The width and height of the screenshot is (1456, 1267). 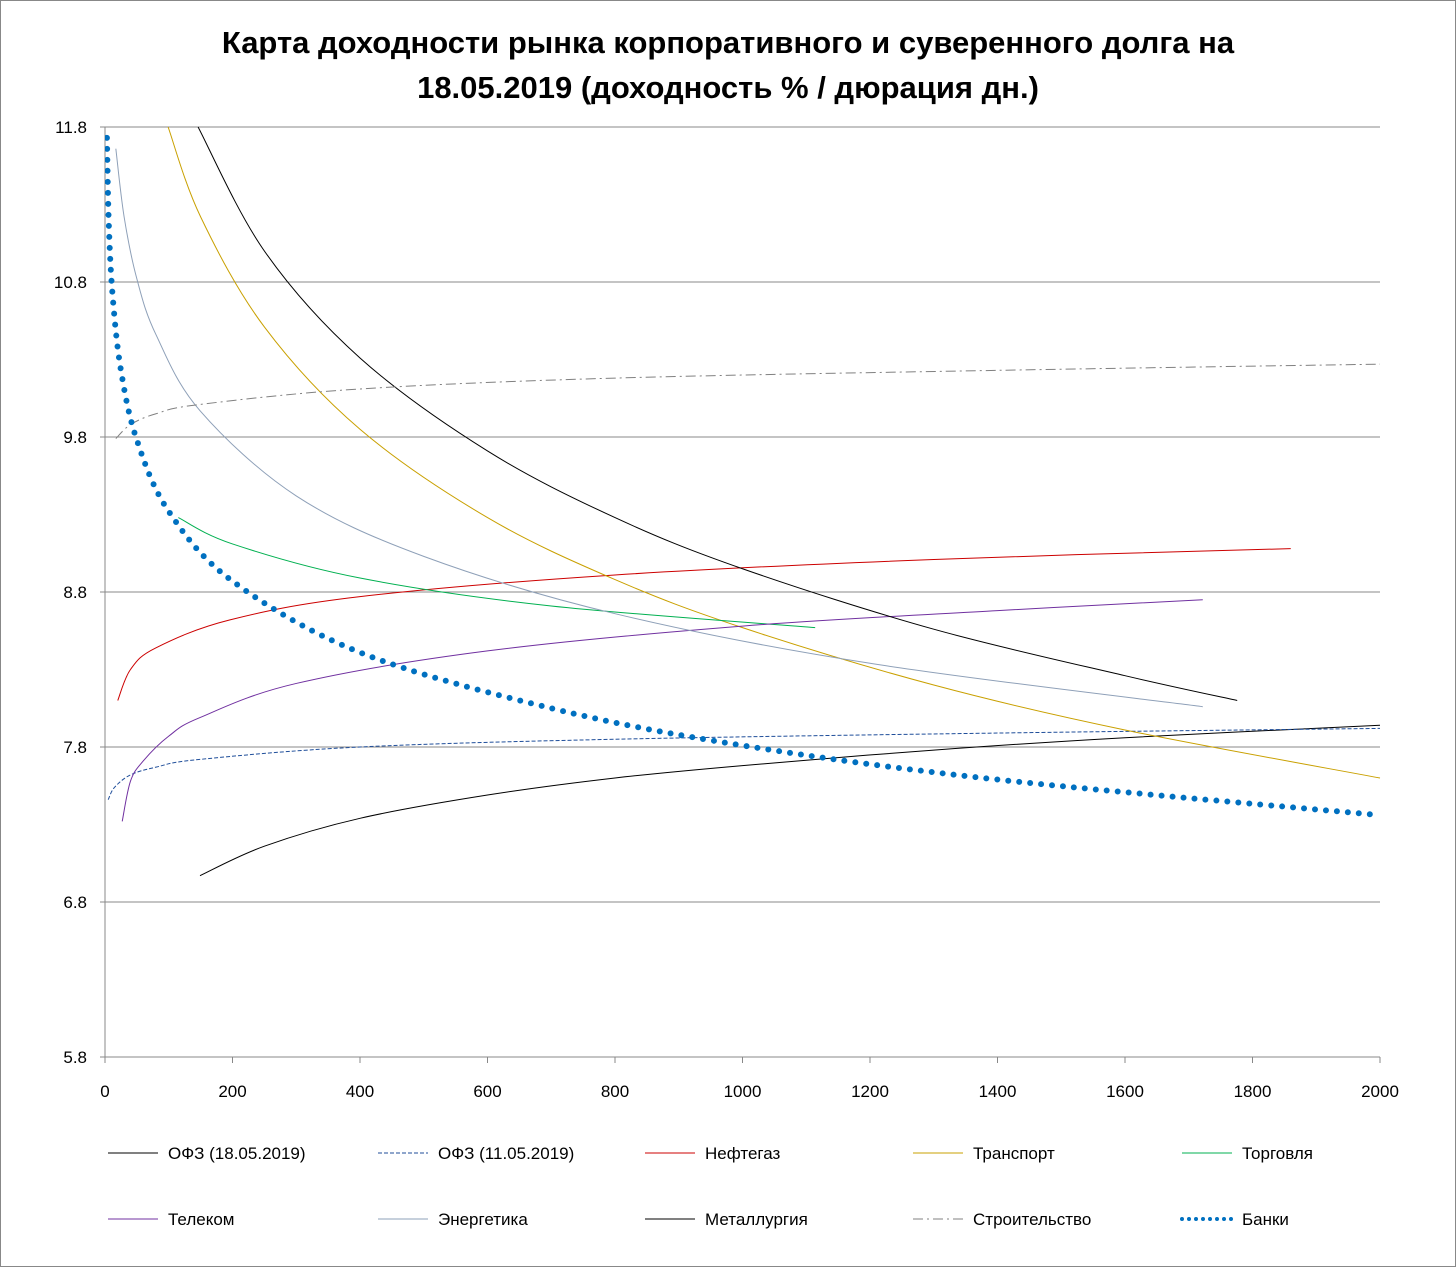 I want to click on legend-item: Транспорт, so click(x=984, y=1153).